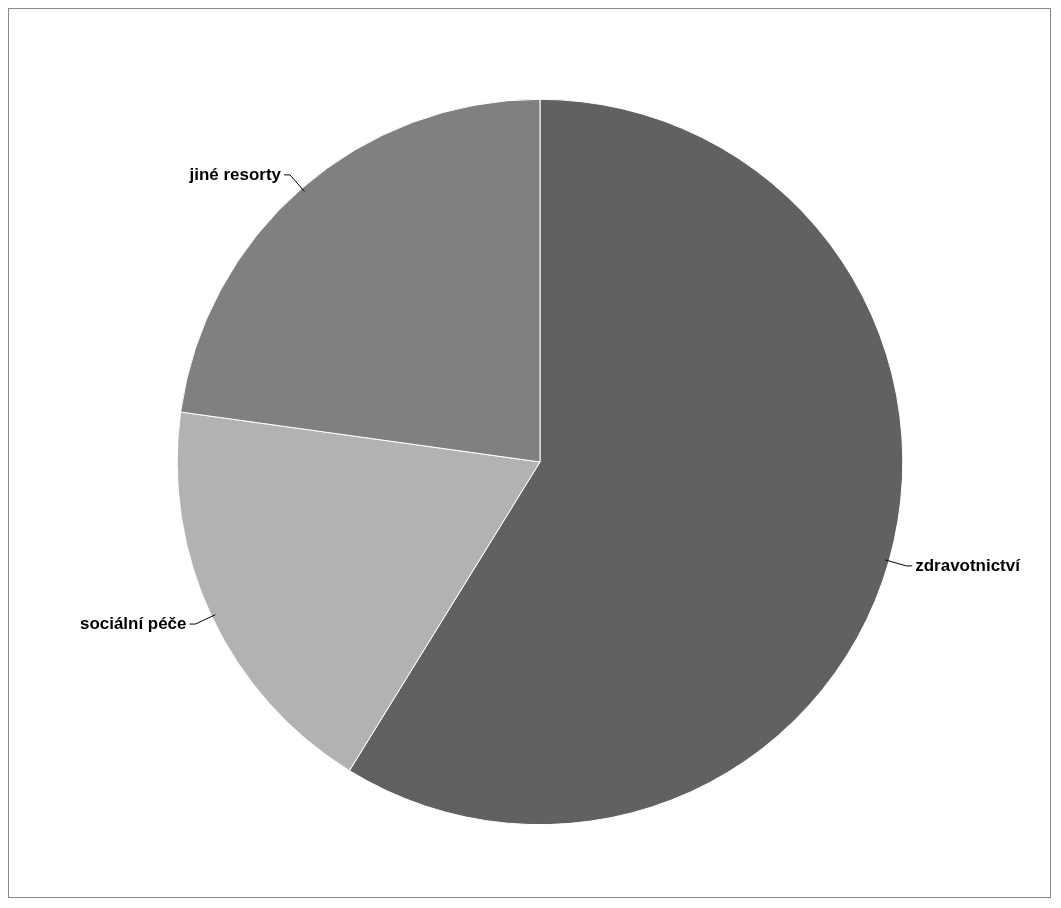 The width and height of the screenshot is (1061, 908). I want to click on slice-label: jiné resorty, so click(235, 174).